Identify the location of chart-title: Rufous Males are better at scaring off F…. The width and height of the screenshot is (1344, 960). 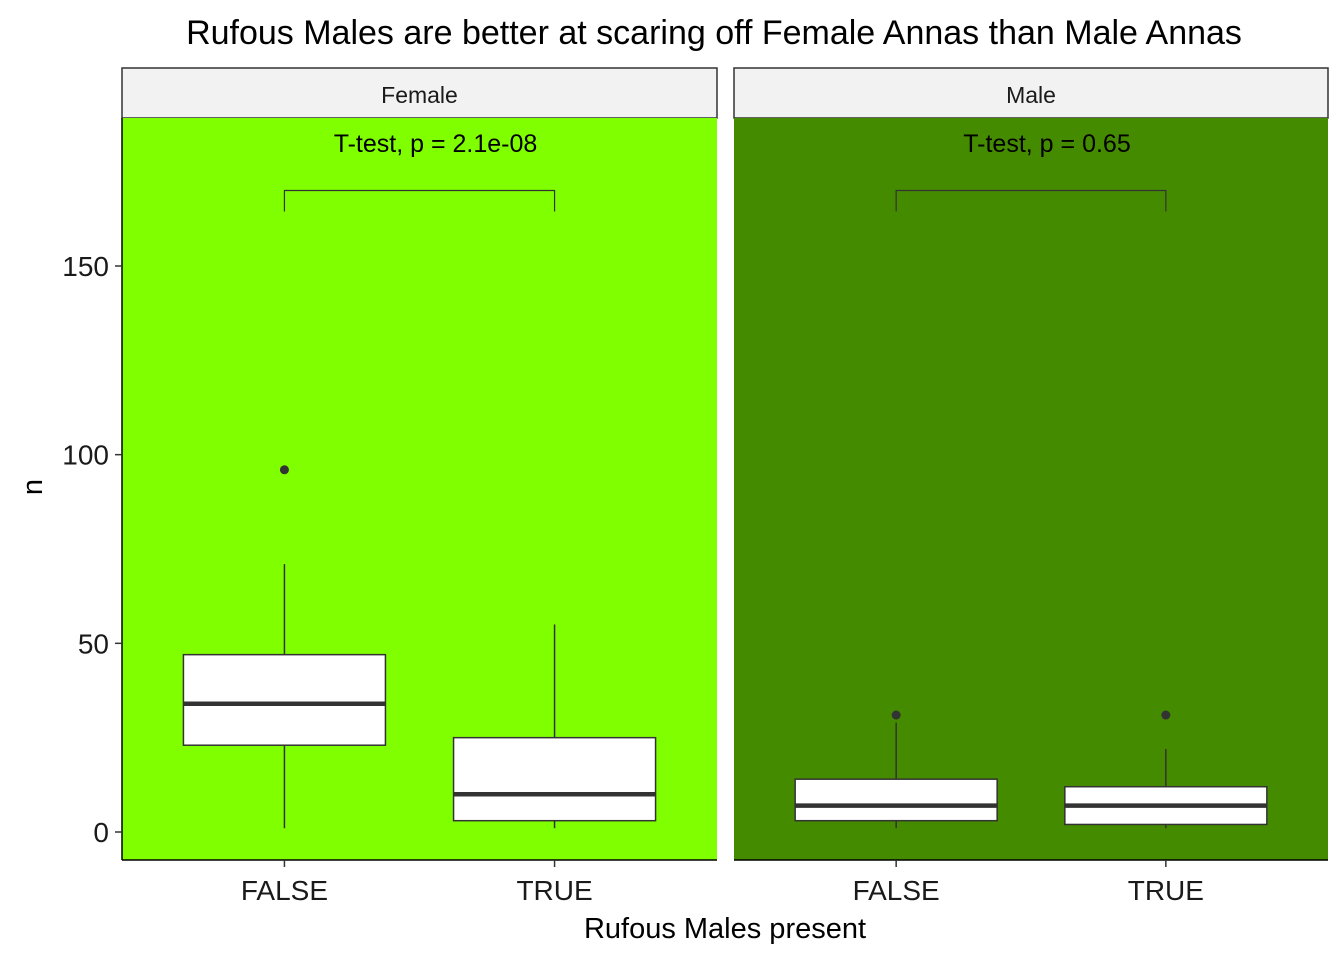
(714, 33).